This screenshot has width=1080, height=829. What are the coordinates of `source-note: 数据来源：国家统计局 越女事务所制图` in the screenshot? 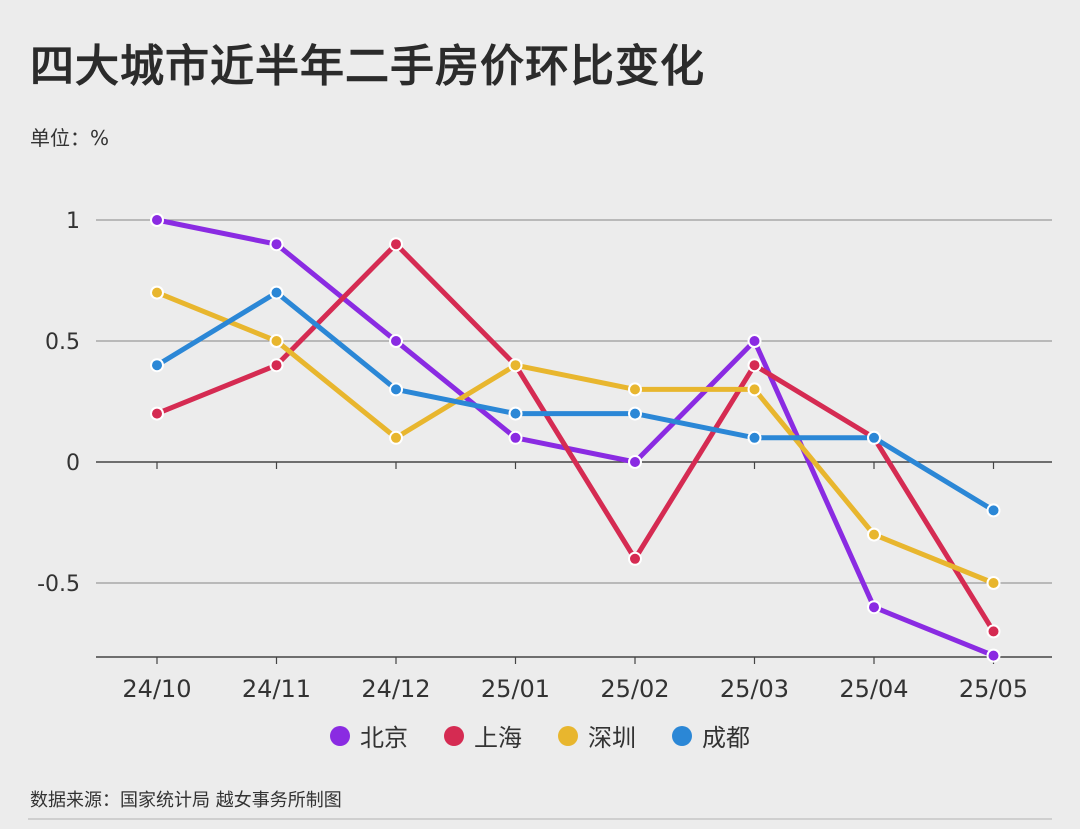 It's located at (186, 800).